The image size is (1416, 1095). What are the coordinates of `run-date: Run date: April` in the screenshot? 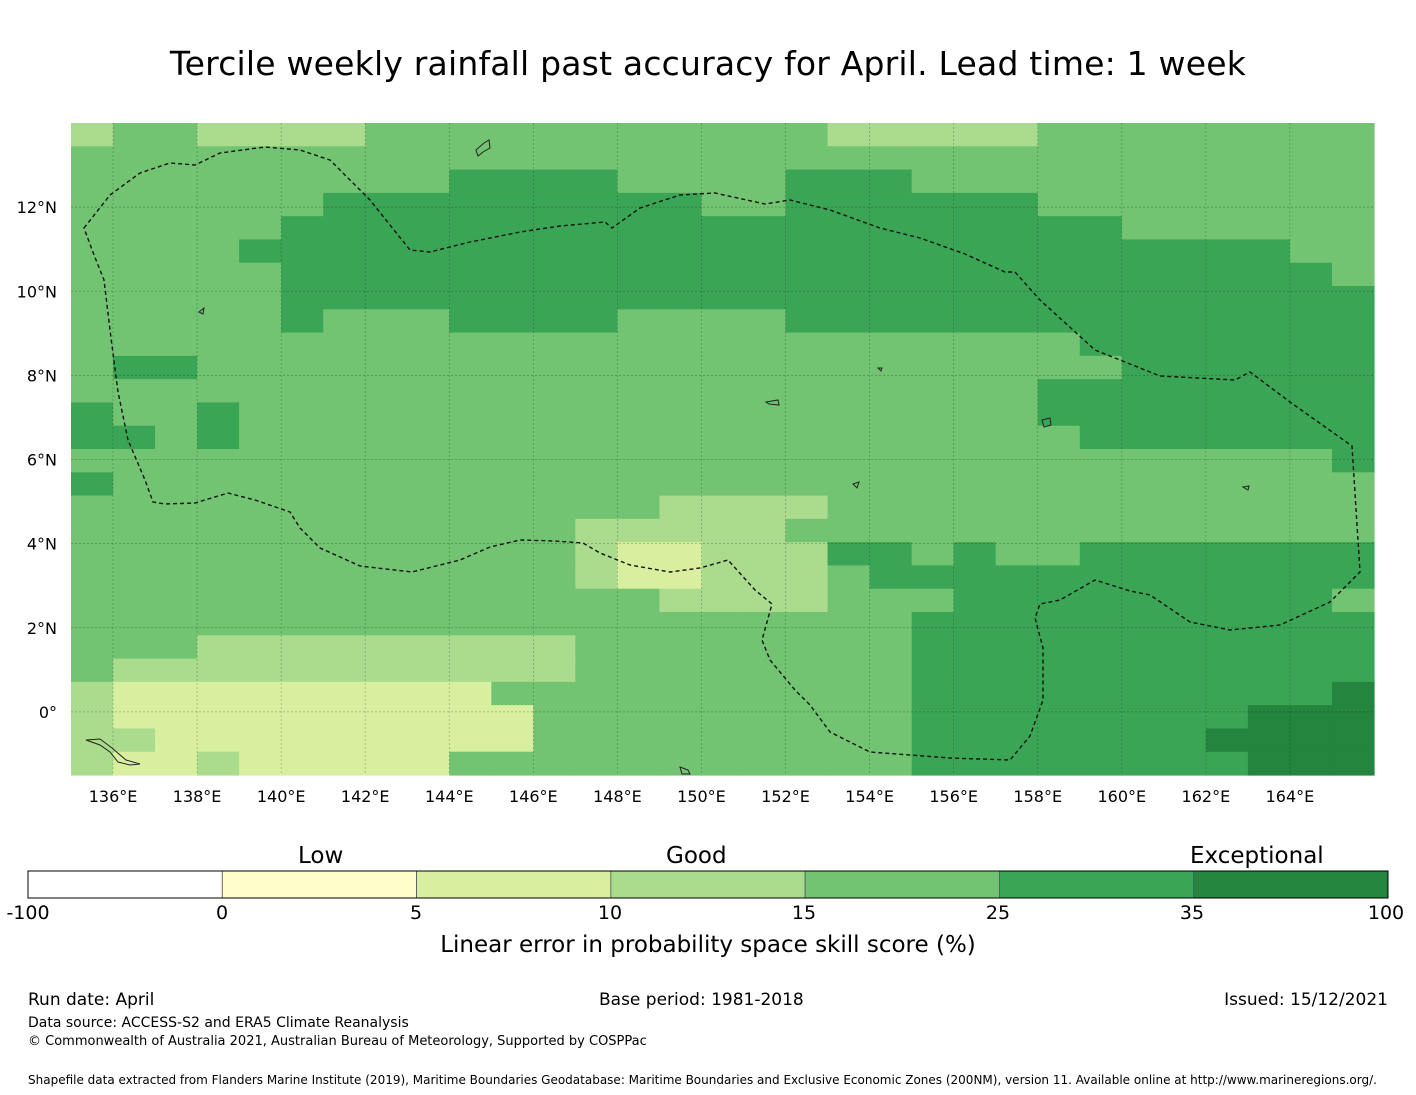 It's located at (91, 1000).